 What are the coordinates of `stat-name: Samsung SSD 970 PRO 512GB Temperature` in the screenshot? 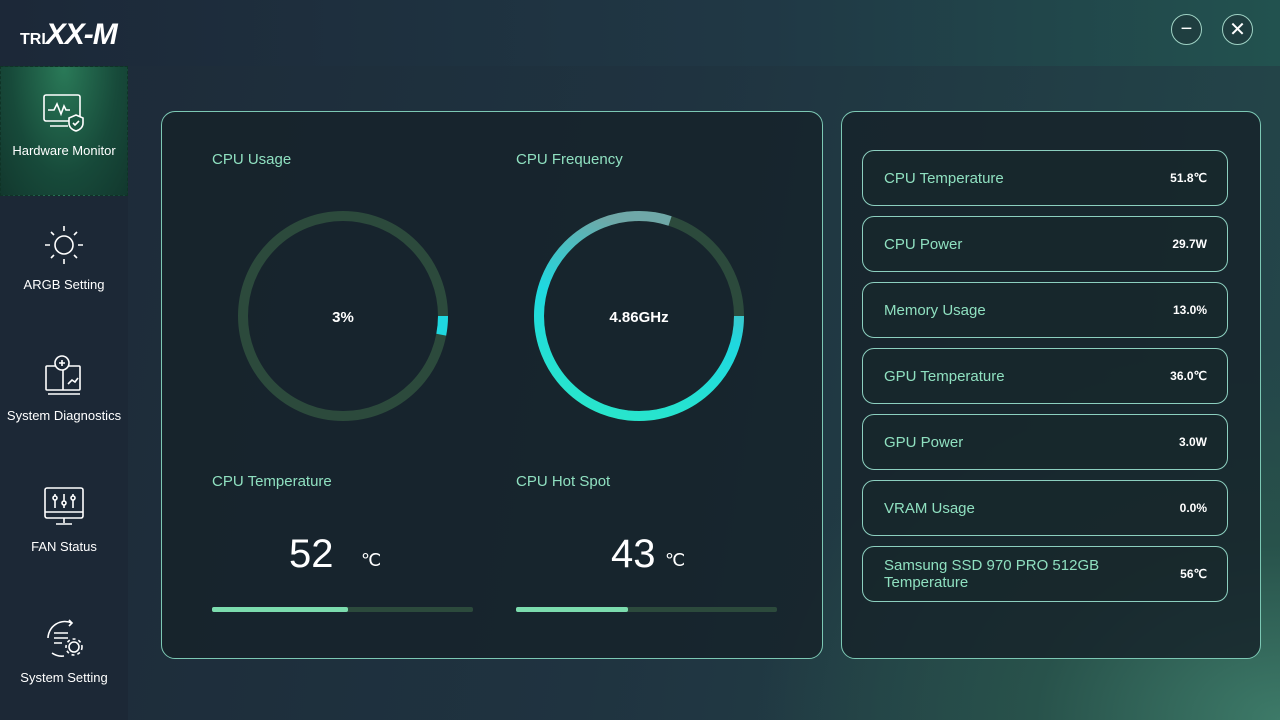 It's located at (992, 574).